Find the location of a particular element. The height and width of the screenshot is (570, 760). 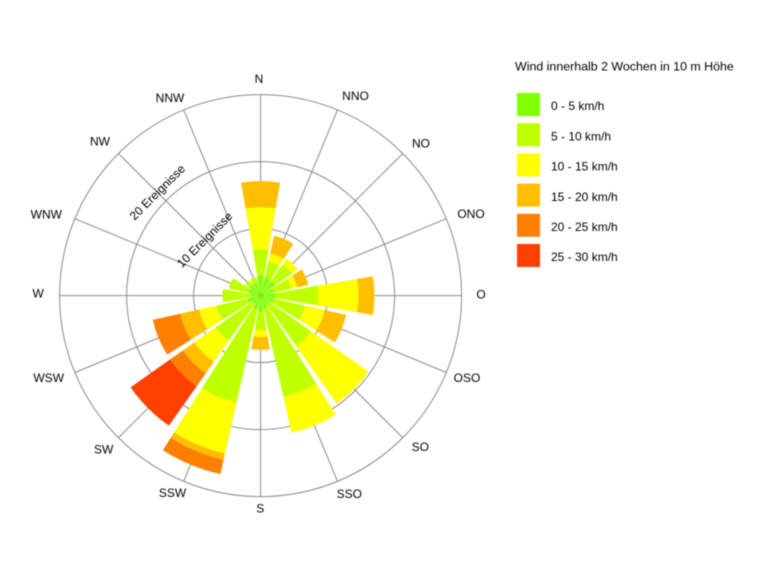

svg-text: 10 - 15 km/h is located at coordinates (584, 167).